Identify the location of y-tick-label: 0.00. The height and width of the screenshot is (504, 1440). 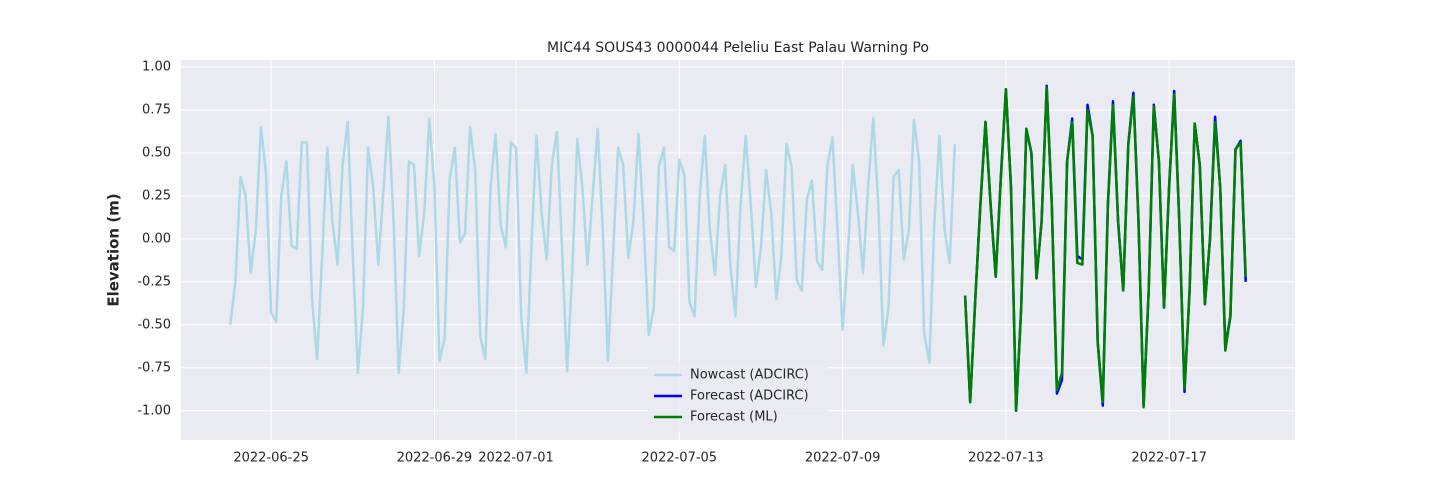
(156, 238).